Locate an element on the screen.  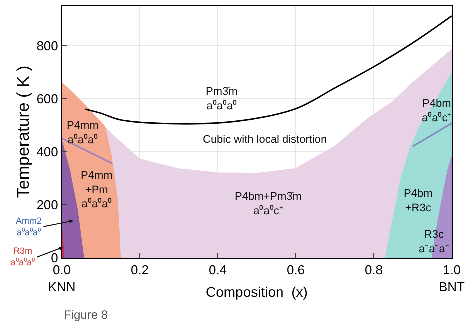
annotation: P4bm +R3c is located at coordinates (418, 201).